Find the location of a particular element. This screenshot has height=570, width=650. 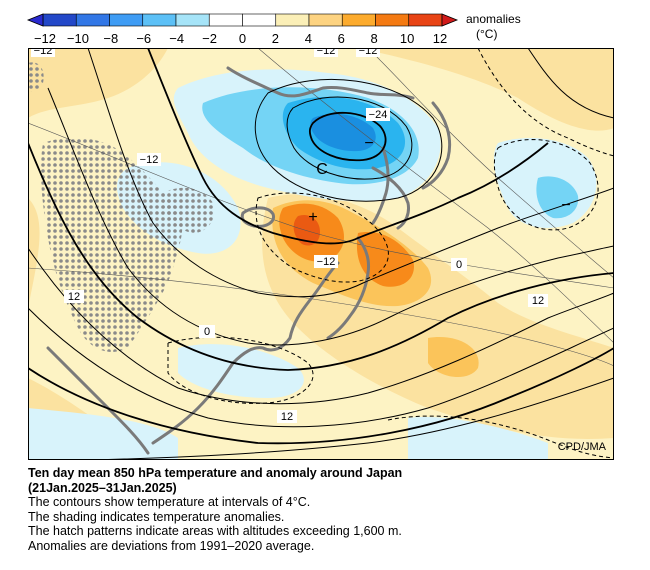

warm-area-north is located at coordinates (486, 89).